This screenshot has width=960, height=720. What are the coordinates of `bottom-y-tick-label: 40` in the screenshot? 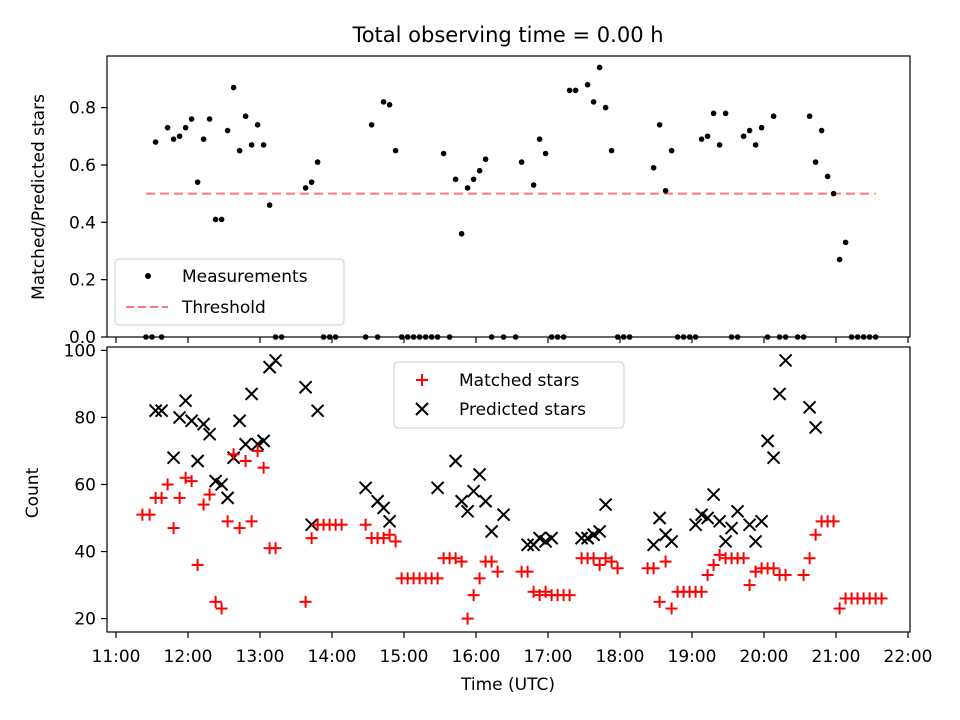 It's located at (85, 553).